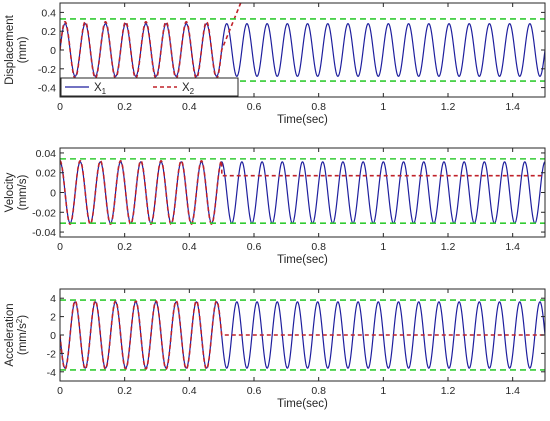 The image size is (550, 421). What do you see at coordinates (46, 174) in the screenshot?
I see `y-tick-label: 0.02` at bounding box center [46, 174].